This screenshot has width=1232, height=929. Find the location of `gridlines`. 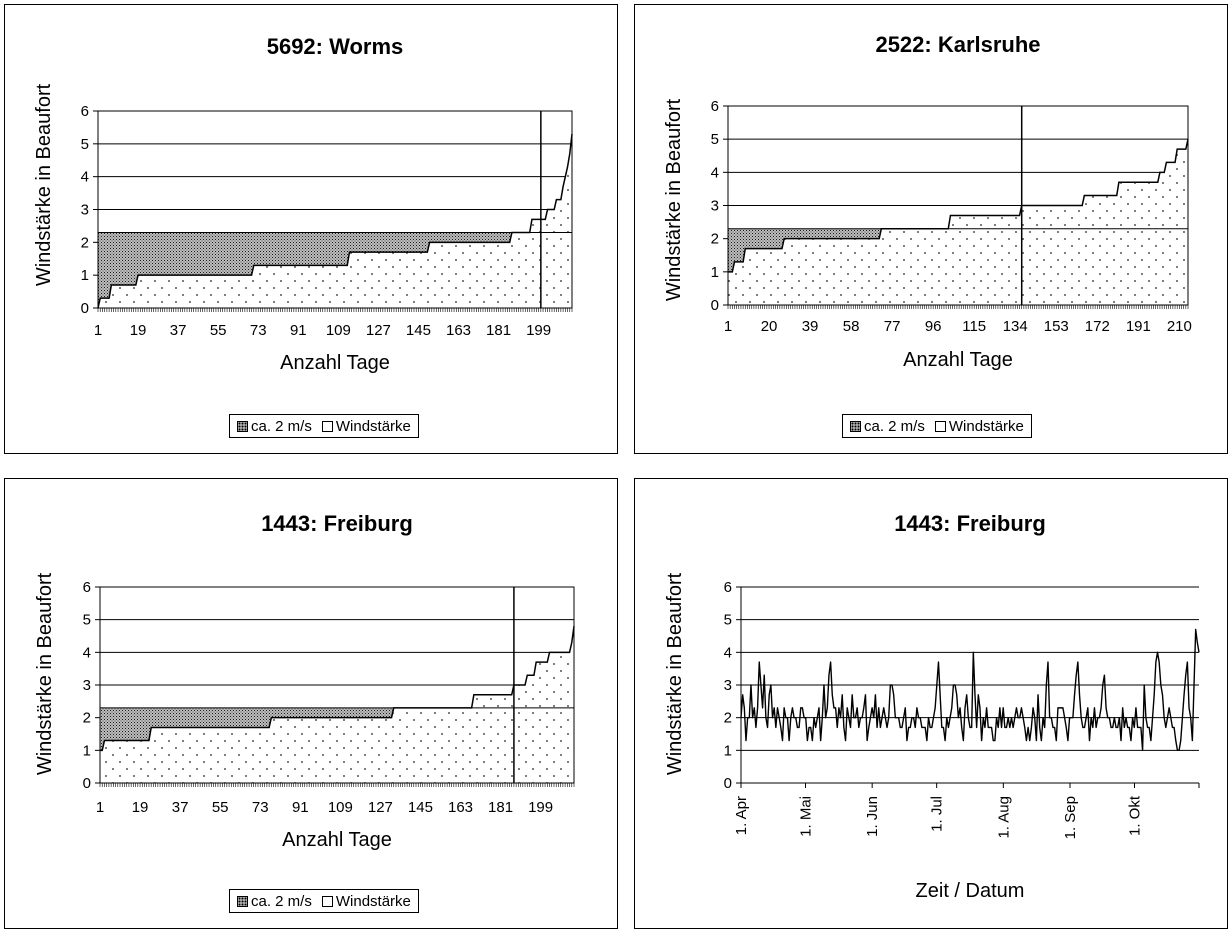

gridlines is located at coordinates (967, 685).